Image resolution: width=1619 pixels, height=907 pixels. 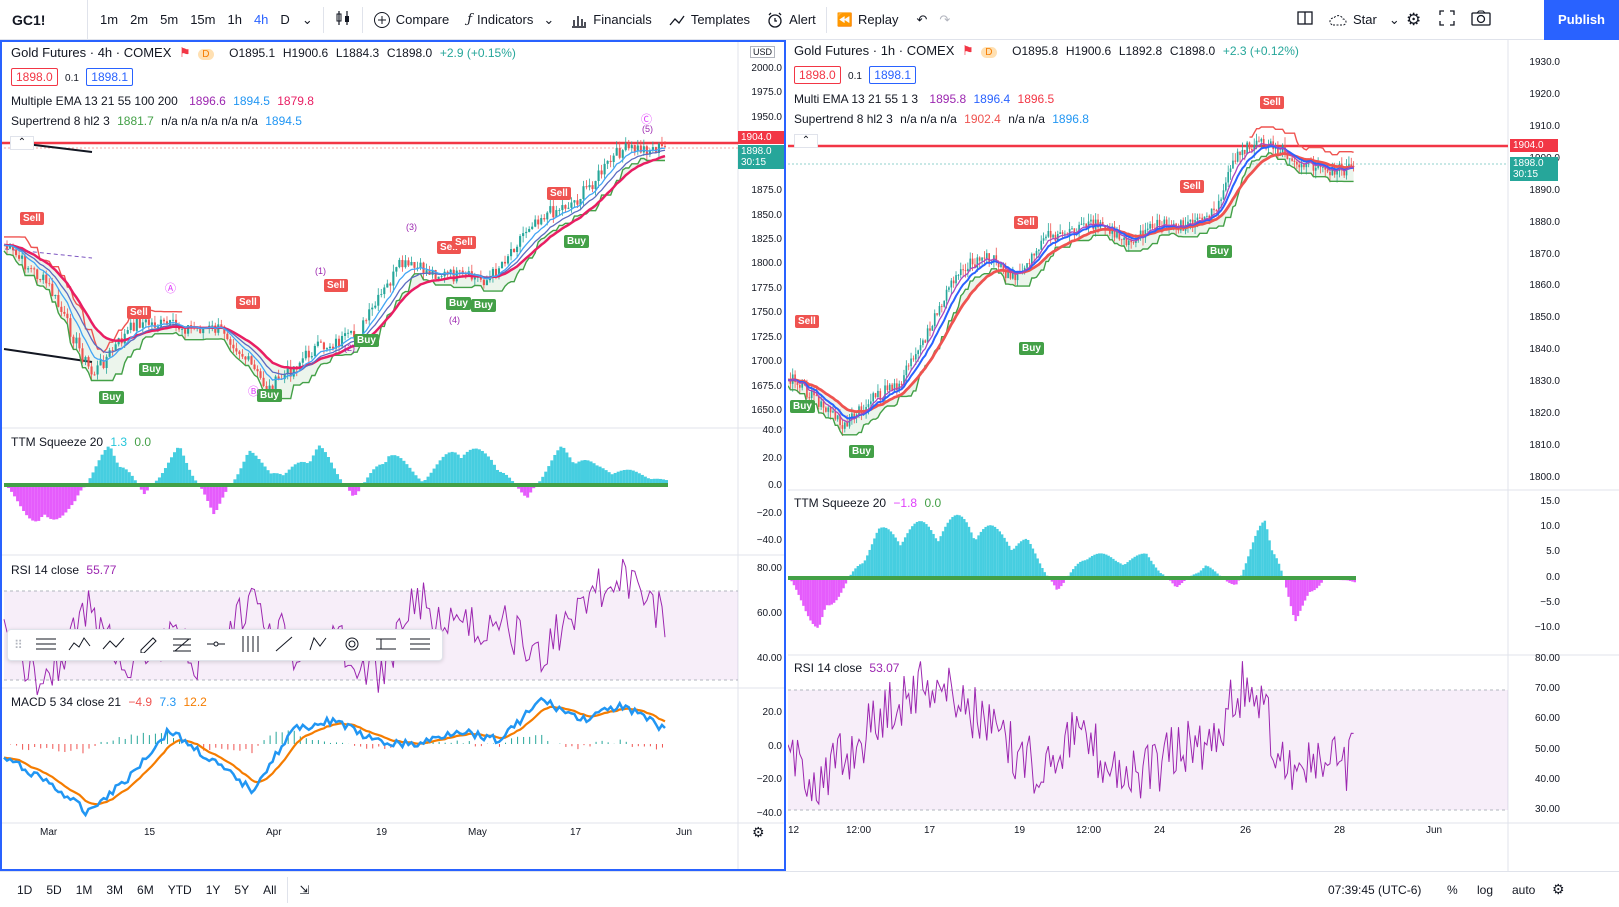 I want to click on right-time-tick: 28, so click(x=1340, y=830).